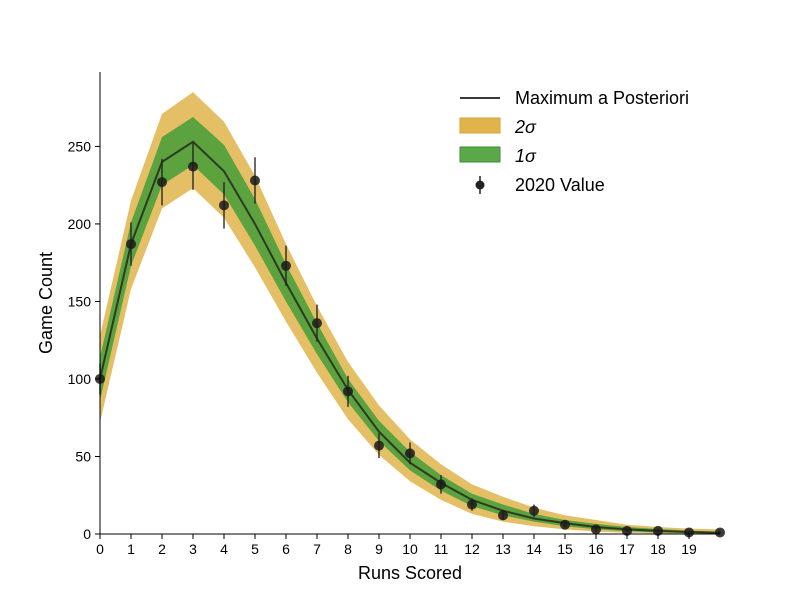  What do you see at coordinates (480, 185) in the screenshot?
I see `legend-swatch-point` at bounding box center [480, 185].